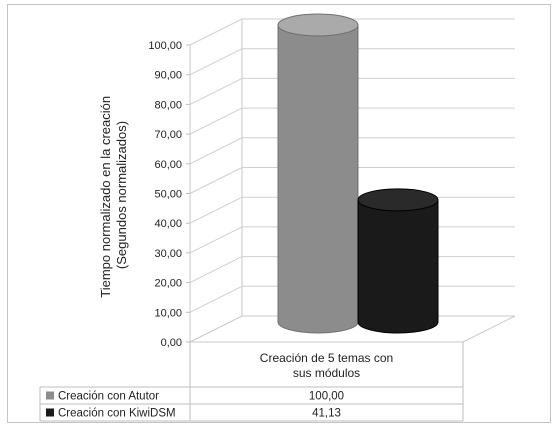 The width and height of the screenshot is (560, 430). What do you see at coordinates (171, 343) in the screenshot?
I see `y-tick-label: 0,00` at bounding box center [171, 343].